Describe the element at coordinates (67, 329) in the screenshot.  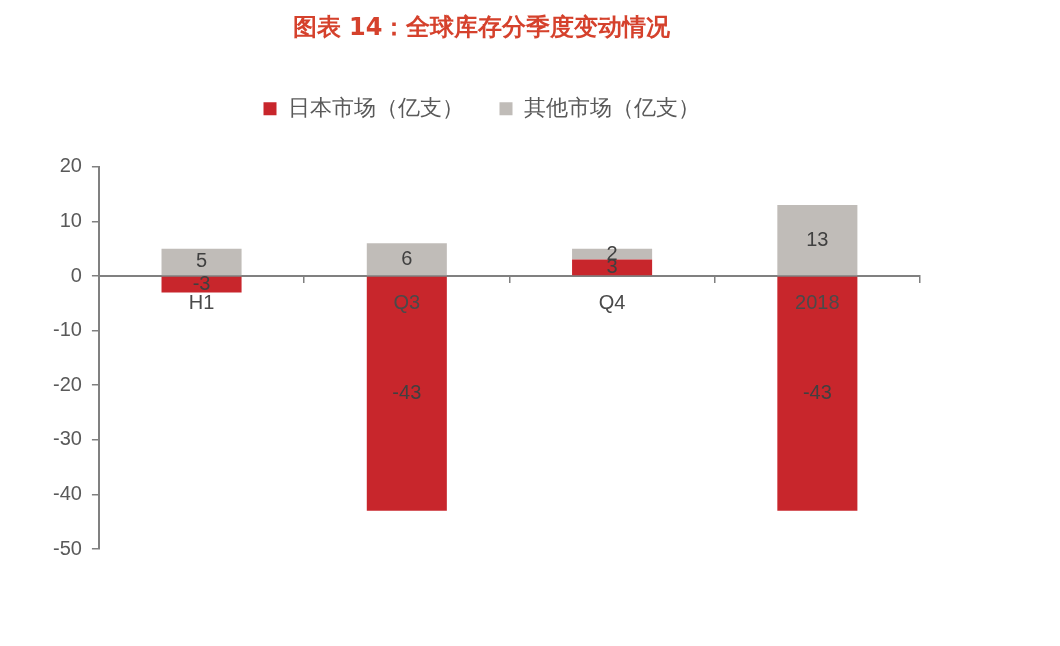
I see `y-tick-label: -10` at that location.